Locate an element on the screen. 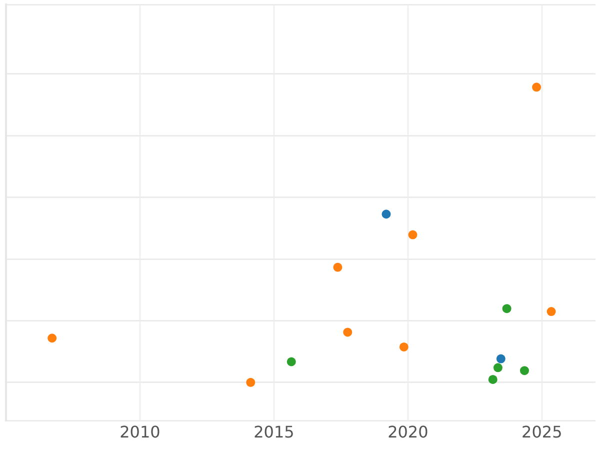 The width and height of the screenshot is (600, 450). x-tick-label: 2010 is located at coordinates (140, 432).